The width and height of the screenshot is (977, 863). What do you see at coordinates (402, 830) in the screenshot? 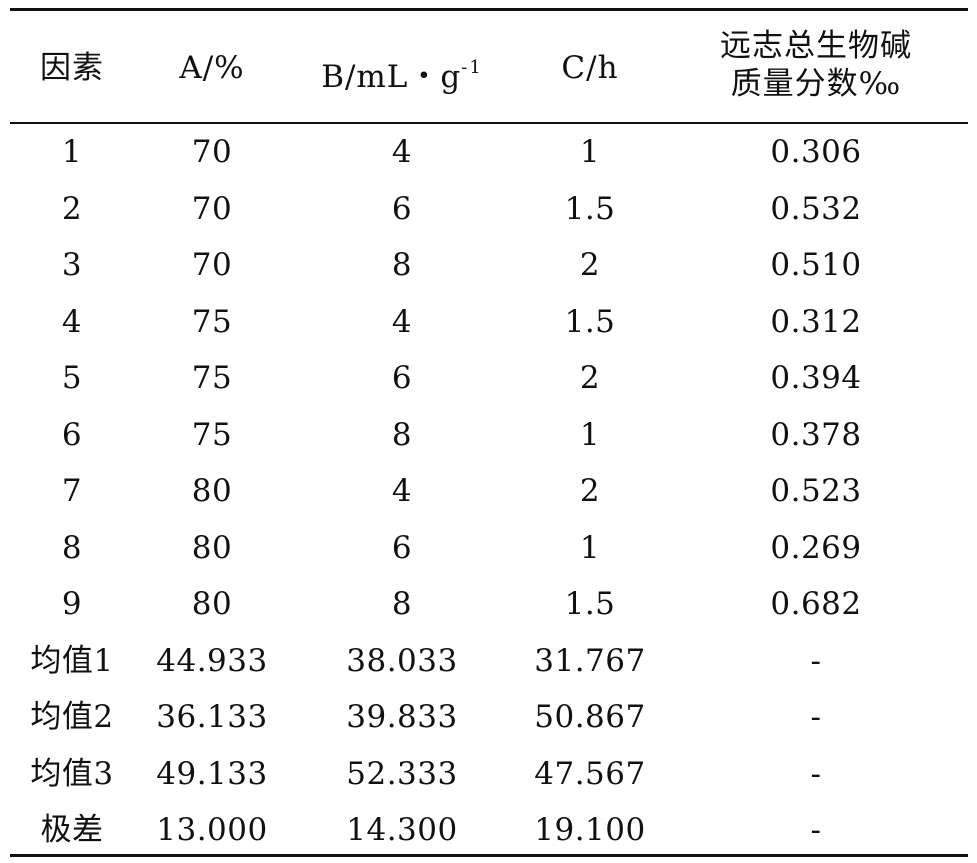
I see `table-cell: 14.300` at bounding box center [402, 830].